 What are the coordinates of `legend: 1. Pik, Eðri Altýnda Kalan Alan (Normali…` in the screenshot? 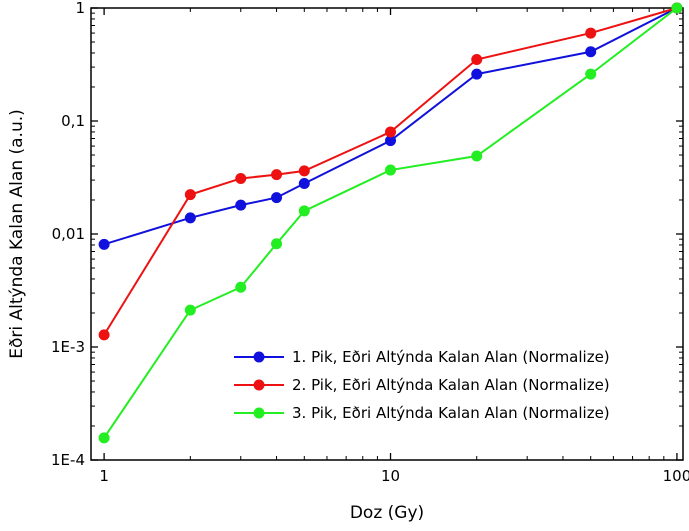 It's located at (422, 385).